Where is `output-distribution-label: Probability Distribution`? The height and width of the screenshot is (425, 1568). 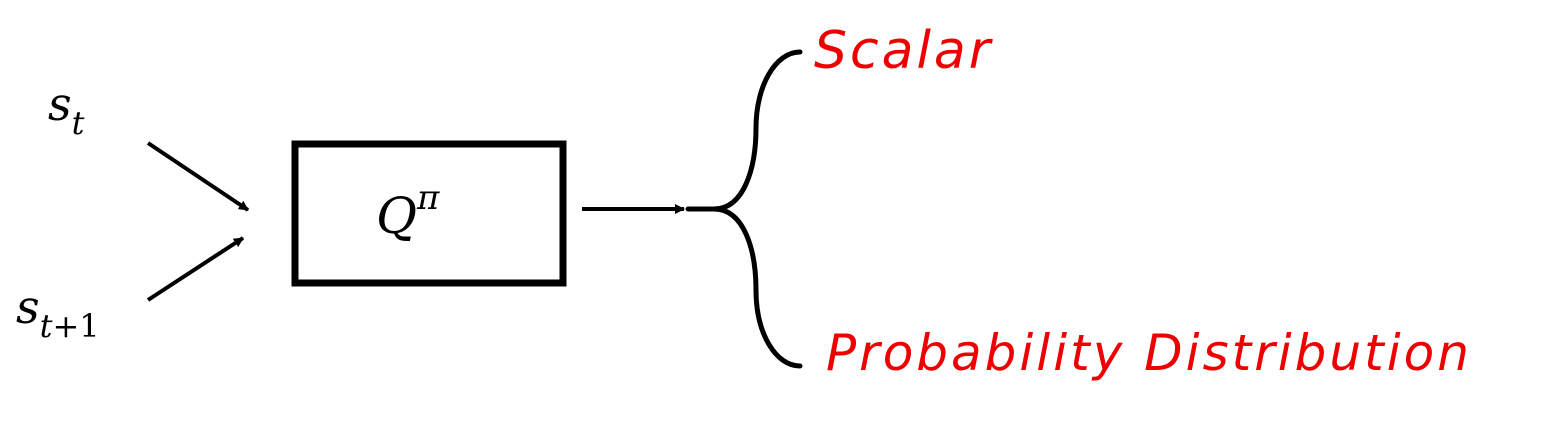
output-distribution-label: Probability Distribution is located at coordinates (1149, 353).